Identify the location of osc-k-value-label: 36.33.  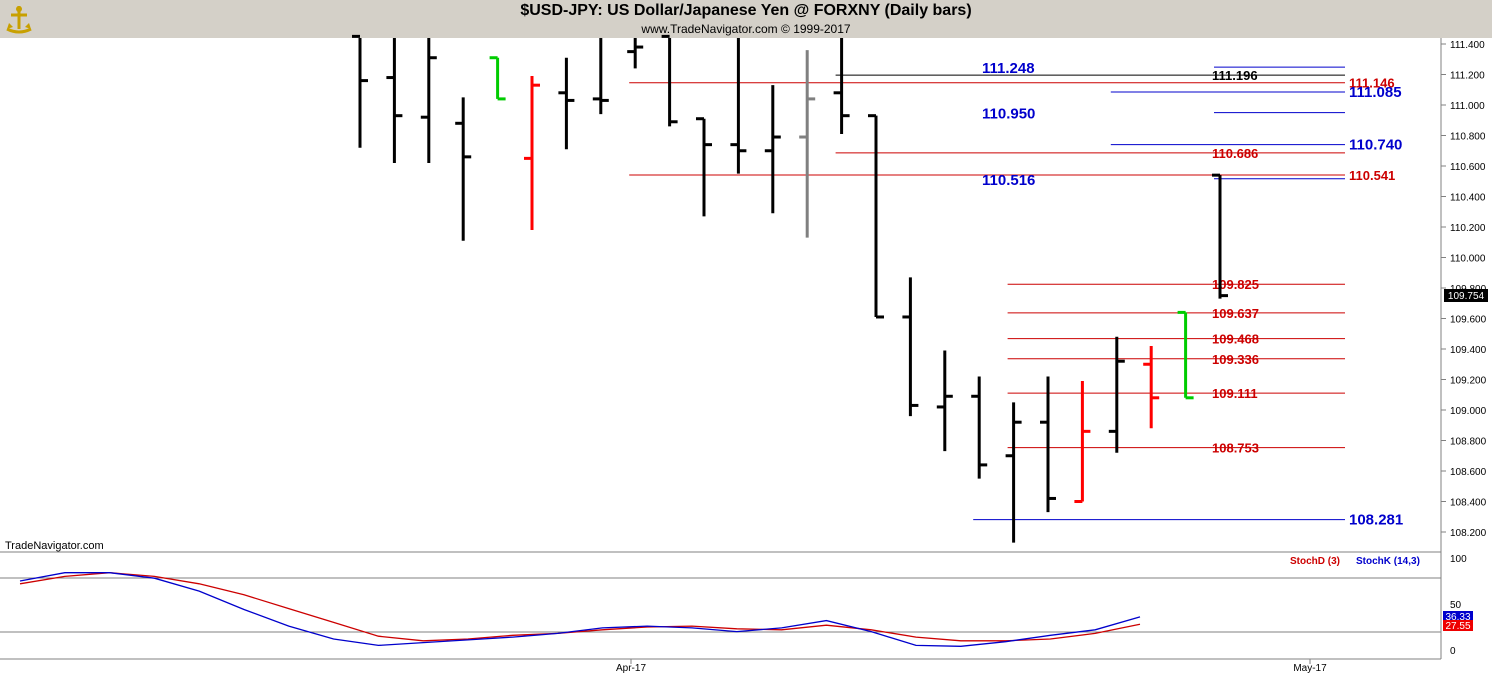
(1457, 617).